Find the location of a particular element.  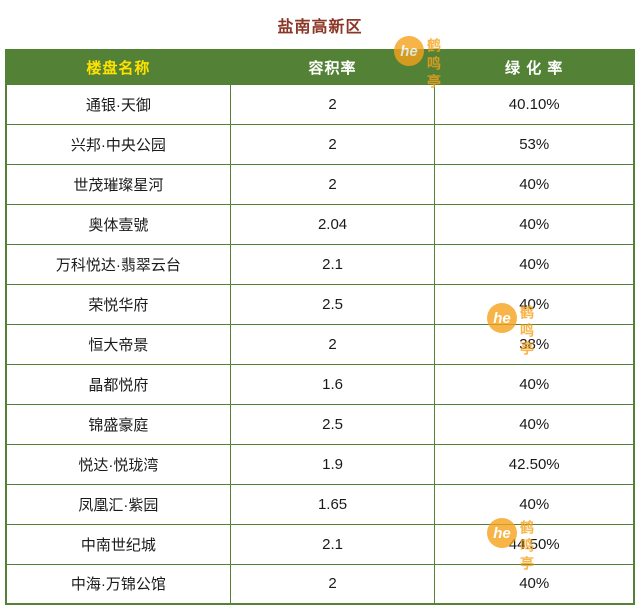

table-row: 悦达·悦珑湾 1.9 42.50% is located at coordinates (320, 464).